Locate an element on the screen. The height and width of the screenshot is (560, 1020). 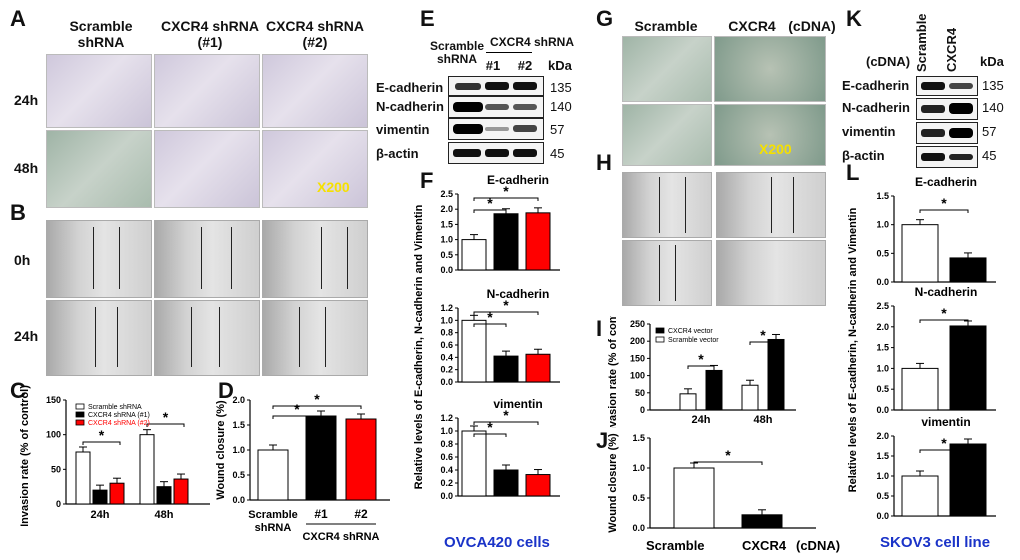
wound-shrna2-0h is located at coordinates (315, 259).